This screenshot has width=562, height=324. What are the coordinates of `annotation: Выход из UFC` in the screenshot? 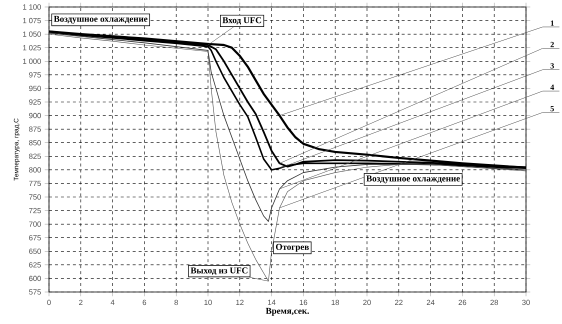 It's located at (219, 271).